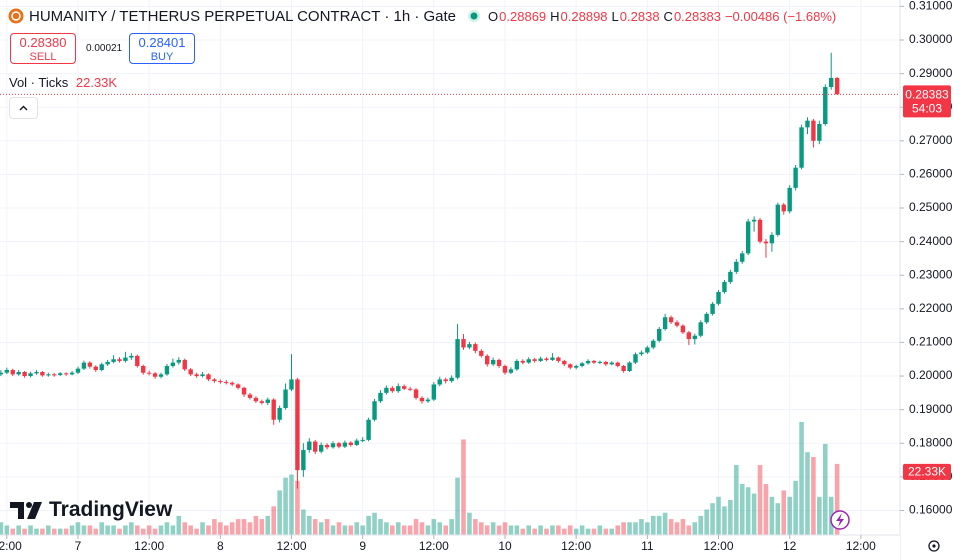 This screenshot has width=964, height=560. Describe the element at coordinates (505, 546) in the screenshot. I see `x-tick-label: 10` at that location.